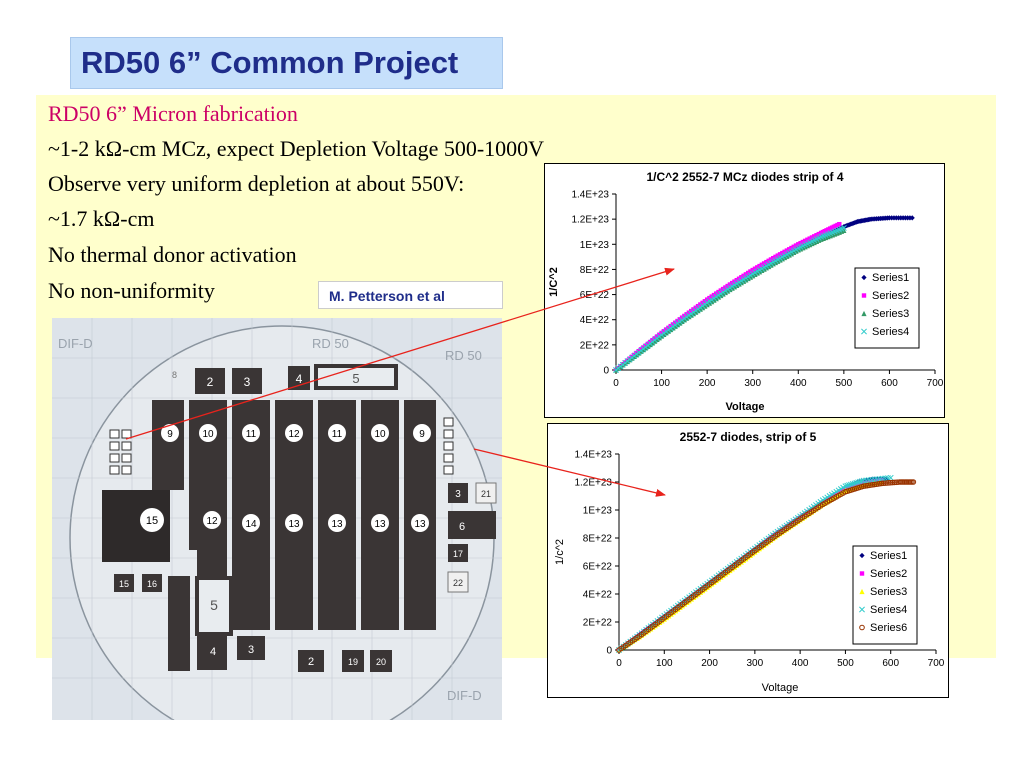 This screenshot has width=1024, height=768. Describe the element at coordinates (422, 434) in the screenshot. I see `die-label: 9` at that location.